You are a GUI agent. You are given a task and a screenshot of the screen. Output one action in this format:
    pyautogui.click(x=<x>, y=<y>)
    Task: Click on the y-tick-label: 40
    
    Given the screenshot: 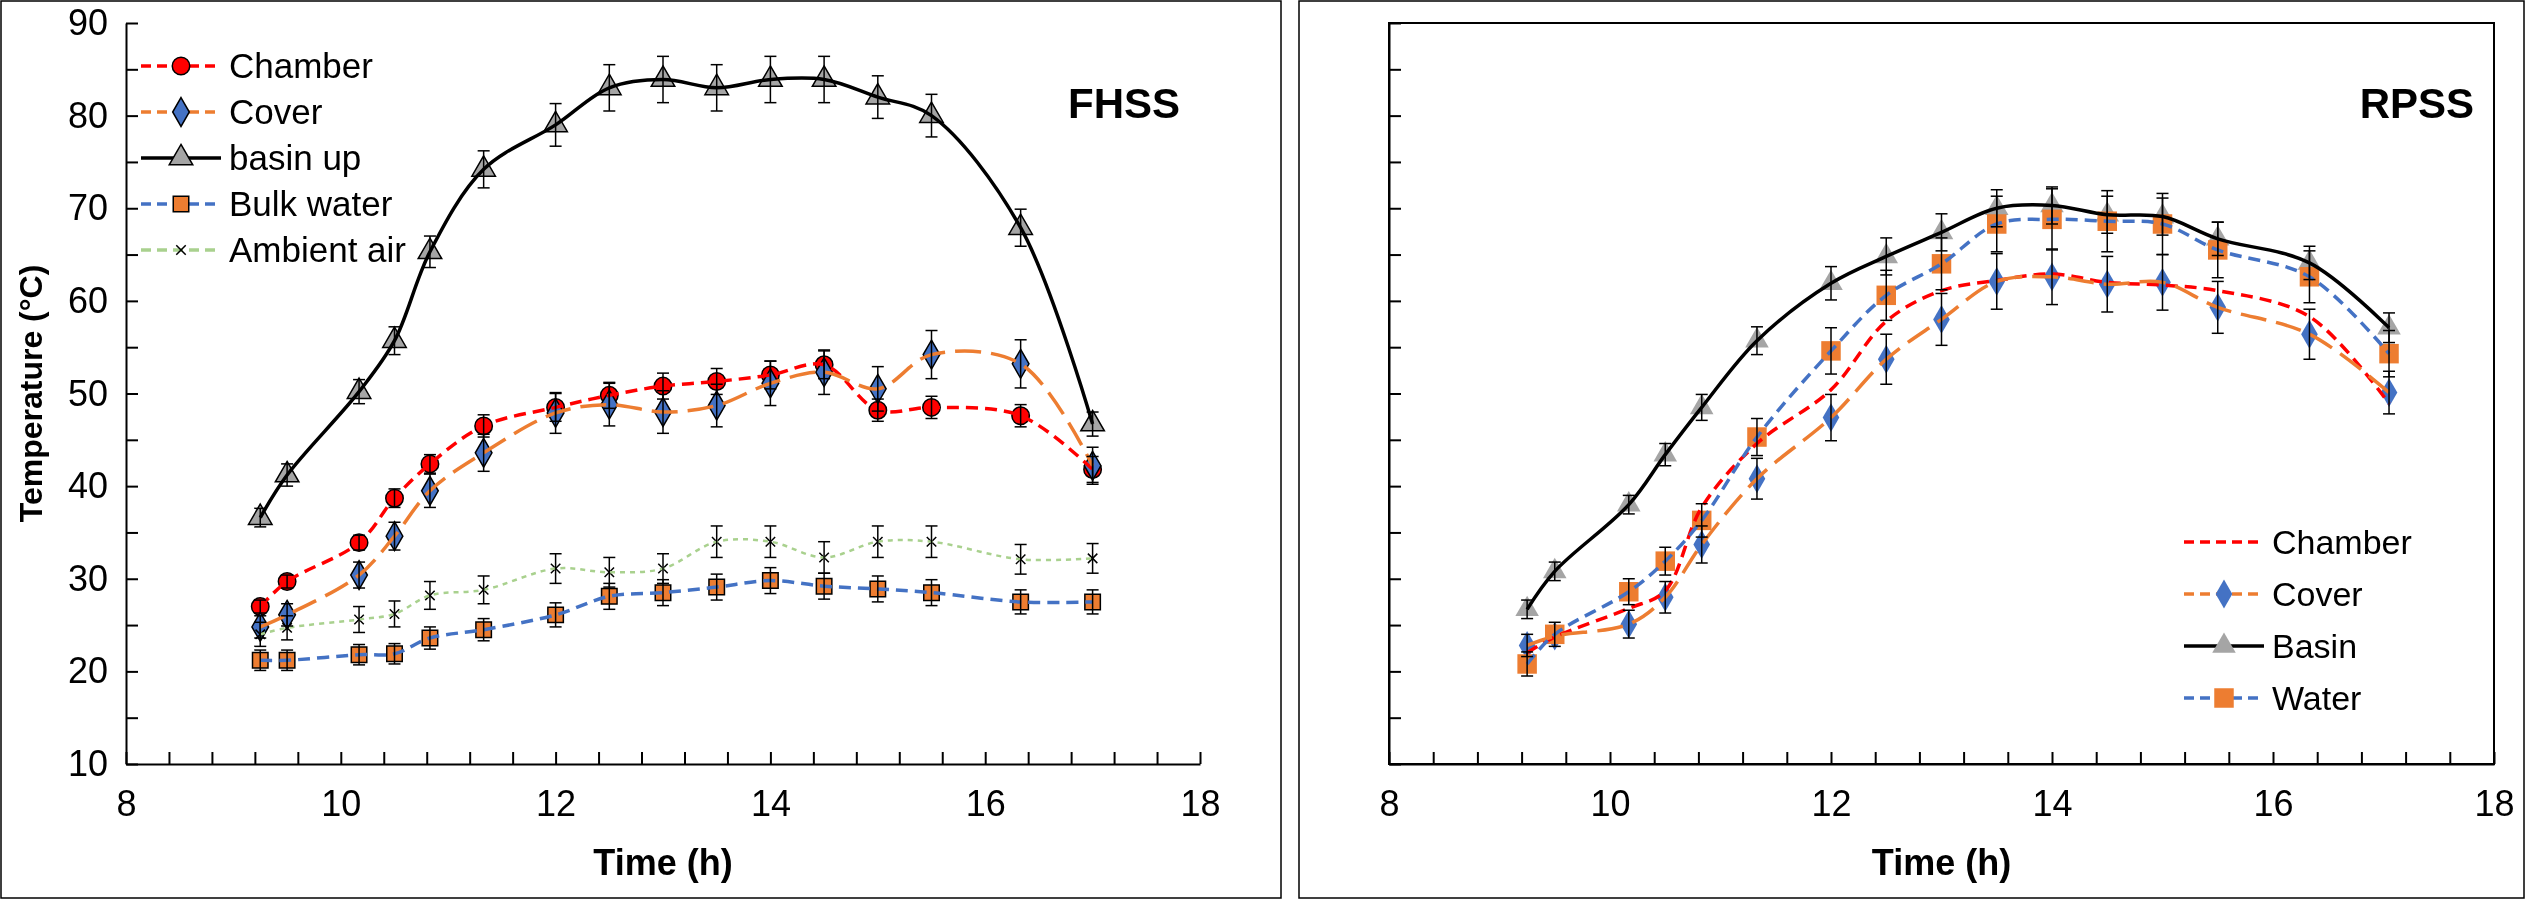 What is the action you would take?
    pyautogui.click(x=87, y=486)
    